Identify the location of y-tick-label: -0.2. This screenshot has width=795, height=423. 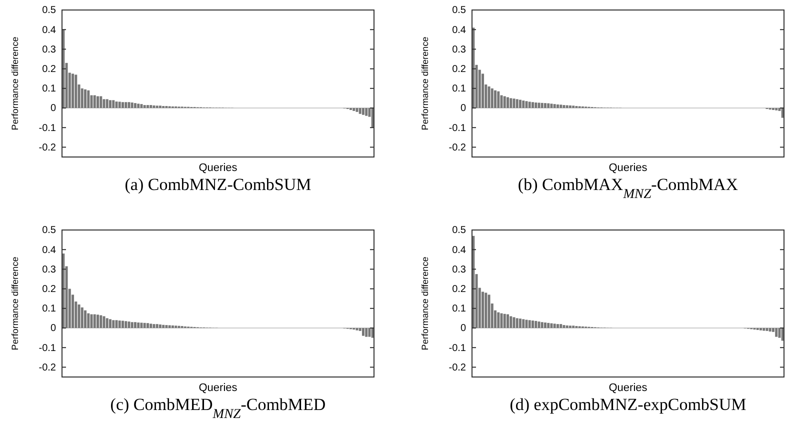
(47, 148).